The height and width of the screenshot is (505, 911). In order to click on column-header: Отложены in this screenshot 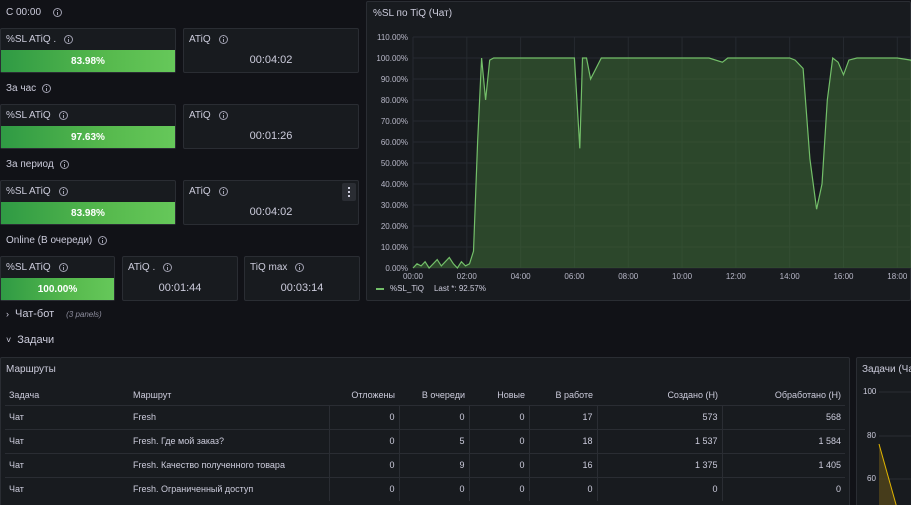, I will do `click(373, 394)`.